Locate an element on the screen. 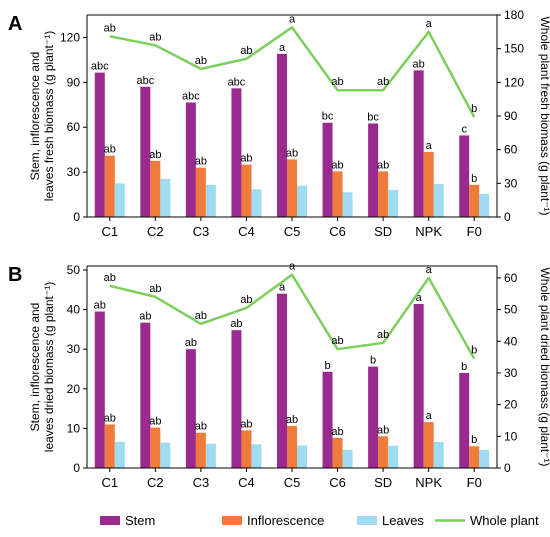  y2-axis-title: Whole plant dried biomass (g plant⁻¹) is located at coordinates (544, 366).